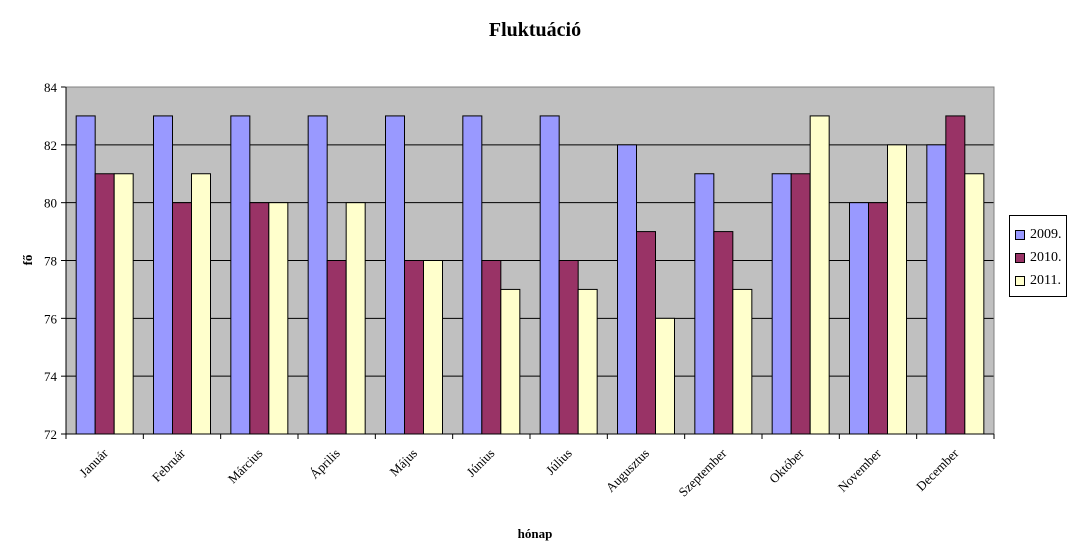 The height and width of the screenshot is (543, 1070). I want to click on y-tick-label-6: 84, so click(51, 87).